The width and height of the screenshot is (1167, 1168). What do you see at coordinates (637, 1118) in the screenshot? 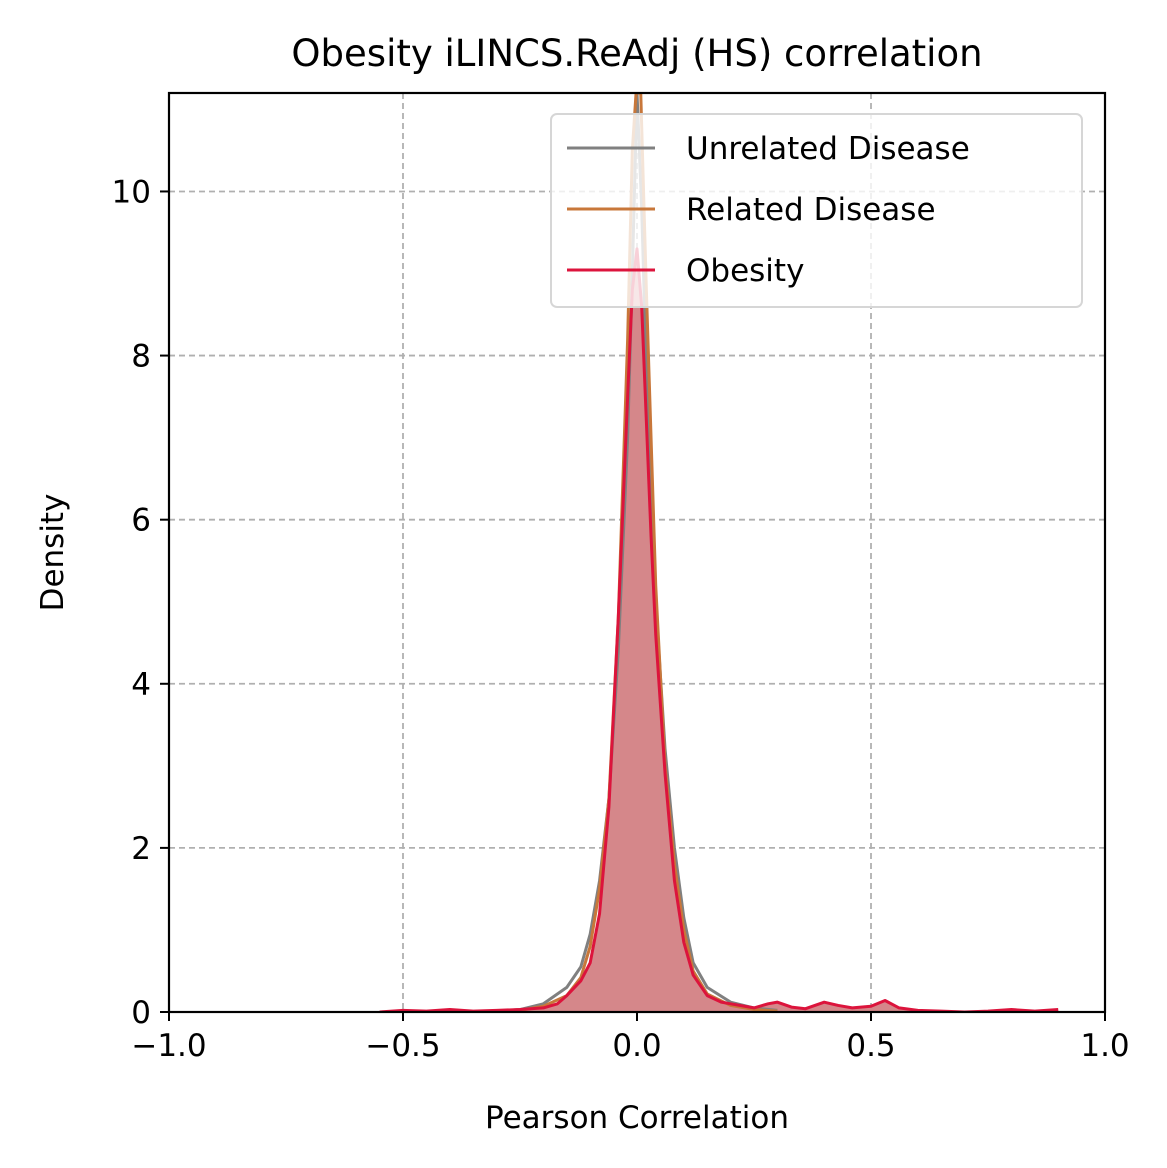
I see `x-axis-title: Pearson Correlation` at bounding box center [637, 1118].